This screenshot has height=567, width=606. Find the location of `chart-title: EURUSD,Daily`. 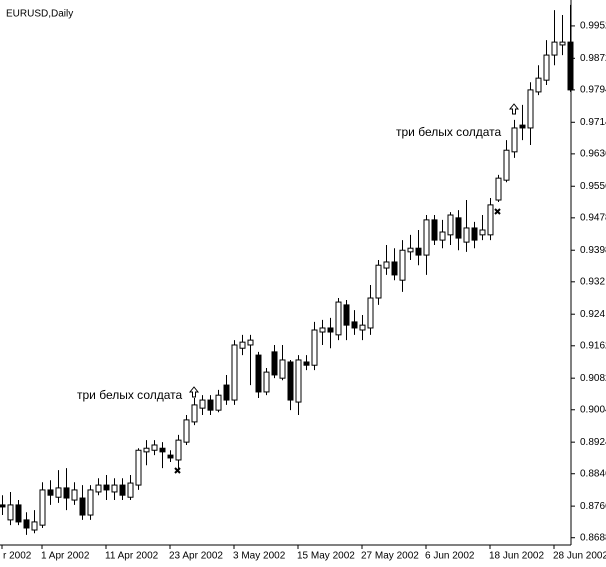

chart-title: EURUSD,Daily is located at coordinates (39, 14).